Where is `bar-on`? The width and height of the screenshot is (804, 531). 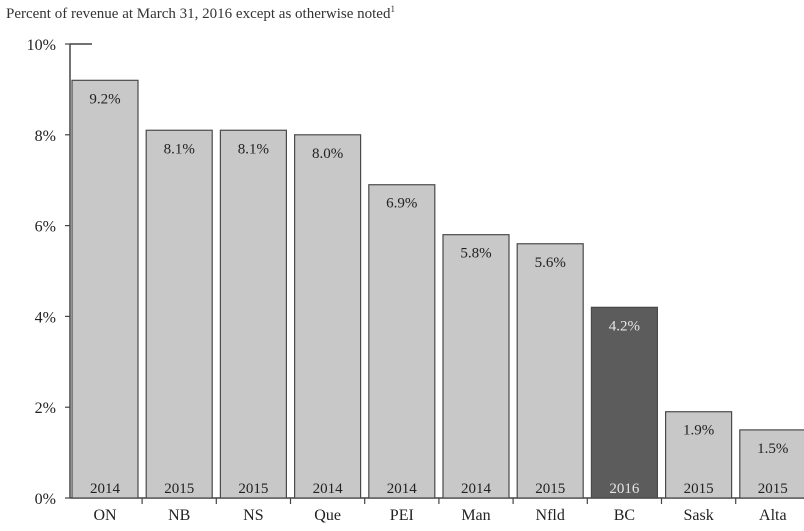 bar-on is located at coordinates (105, 289).